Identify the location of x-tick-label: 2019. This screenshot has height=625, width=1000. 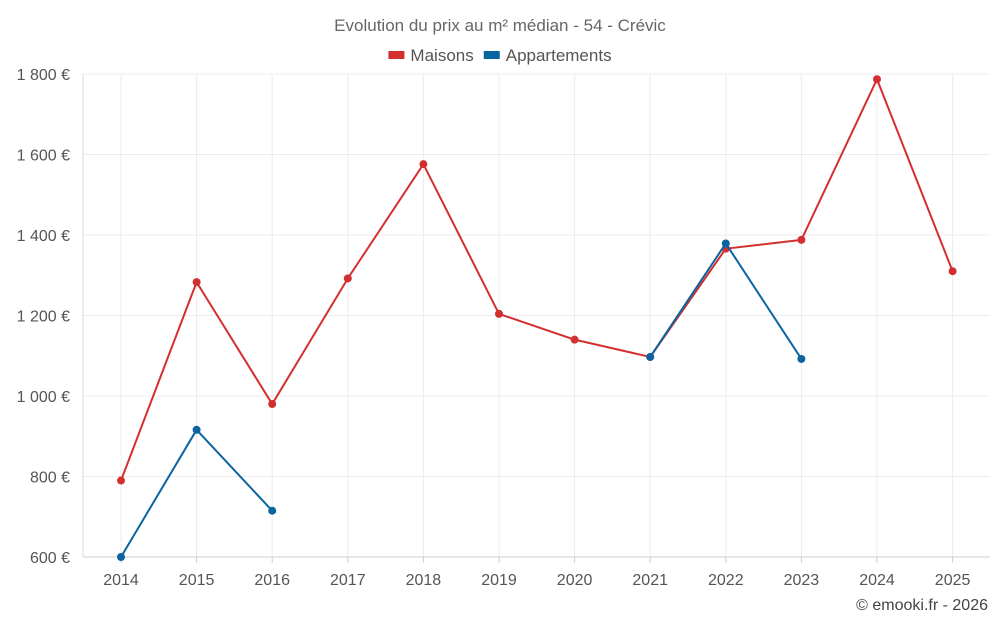
(499, 580).